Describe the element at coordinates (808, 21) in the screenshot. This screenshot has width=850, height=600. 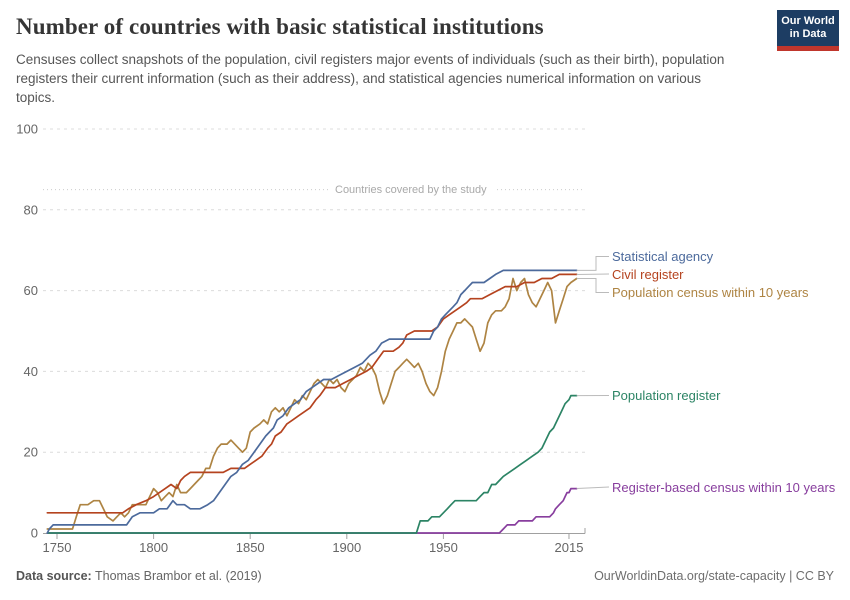
I see `owid-logo-line1: Our World` at that location.